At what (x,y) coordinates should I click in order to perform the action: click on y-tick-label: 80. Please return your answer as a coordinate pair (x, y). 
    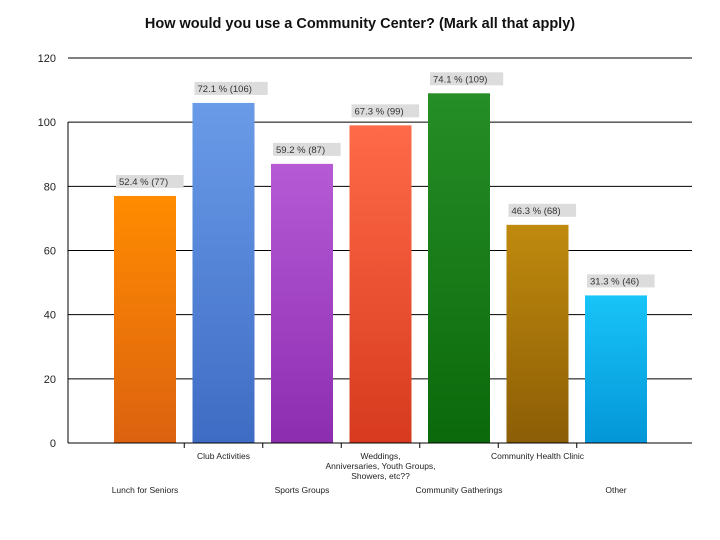
    Looking at the image, I should click on (50, 187).